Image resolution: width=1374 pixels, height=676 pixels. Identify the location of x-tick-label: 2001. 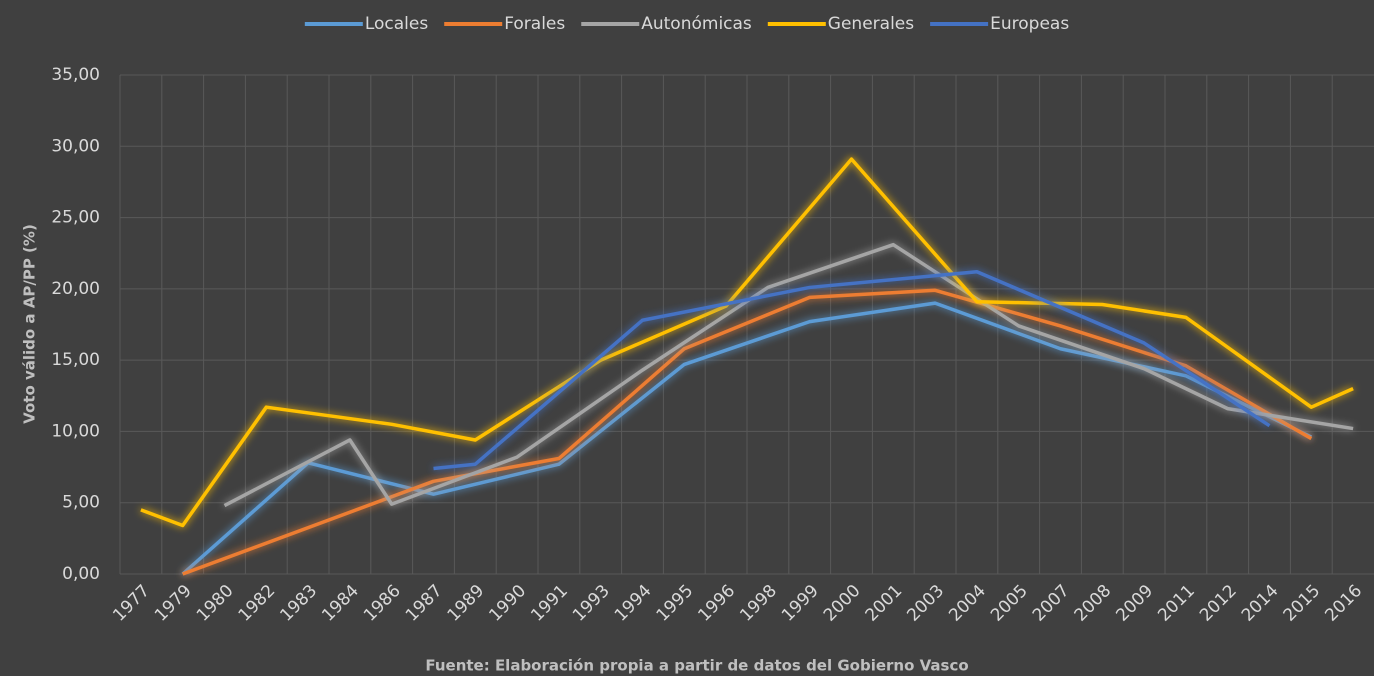
(884, 603).